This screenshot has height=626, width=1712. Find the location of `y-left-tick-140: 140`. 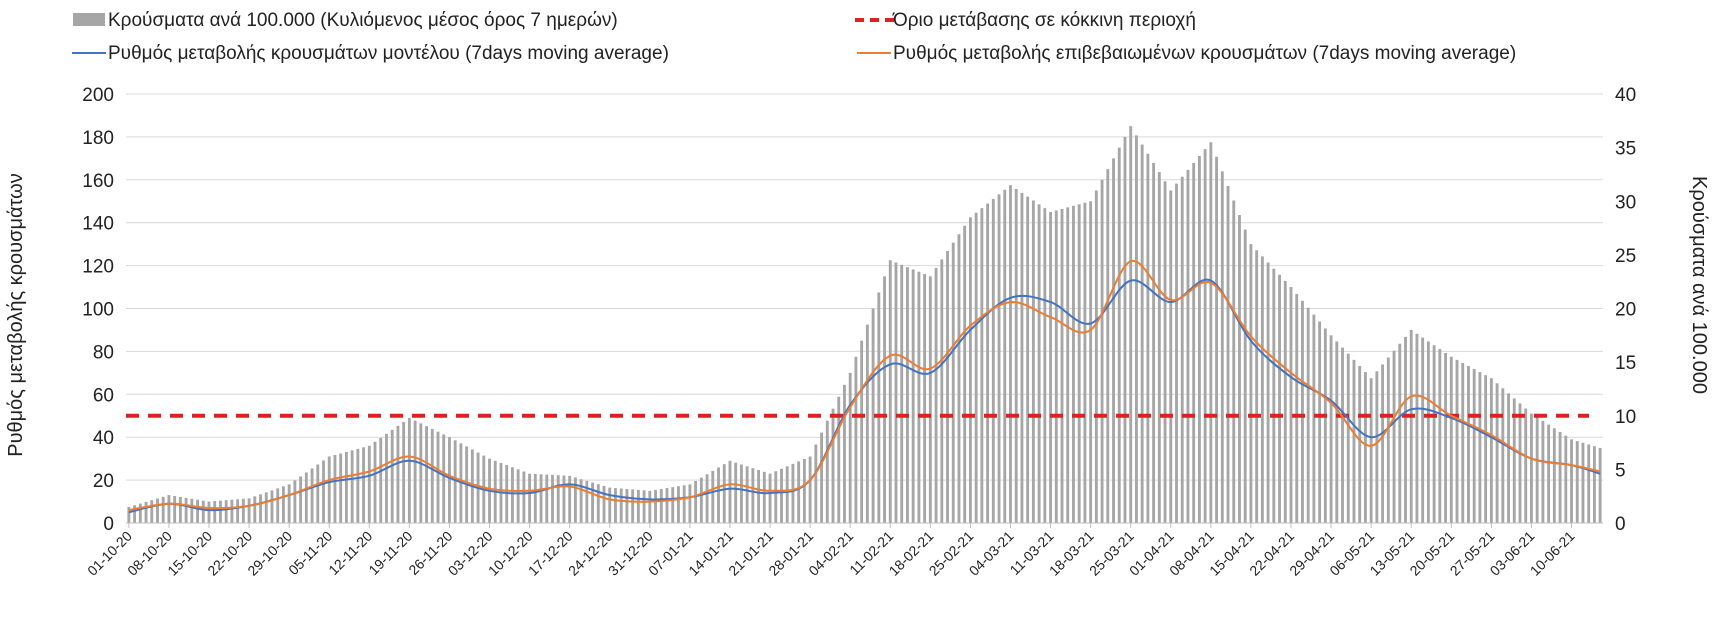

y-left-tick-140: 140 is located at coordinates (98, 224).